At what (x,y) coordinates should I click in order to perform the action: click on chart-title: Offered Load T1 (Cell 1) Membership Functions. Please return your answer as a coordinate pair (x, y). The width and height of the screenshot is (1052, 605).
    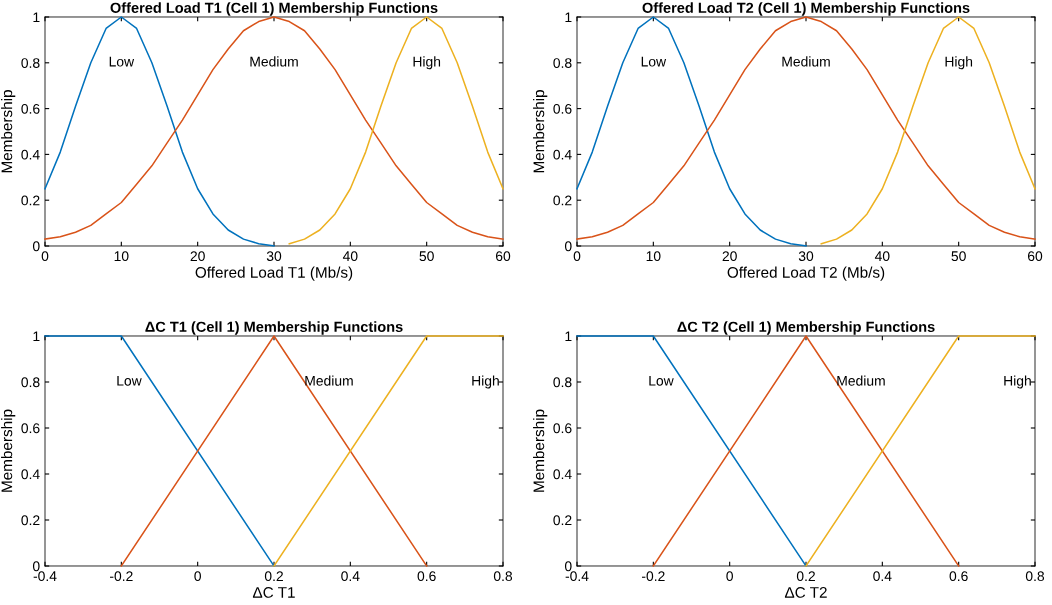
    Looking at the image, I should click on (274, 9).